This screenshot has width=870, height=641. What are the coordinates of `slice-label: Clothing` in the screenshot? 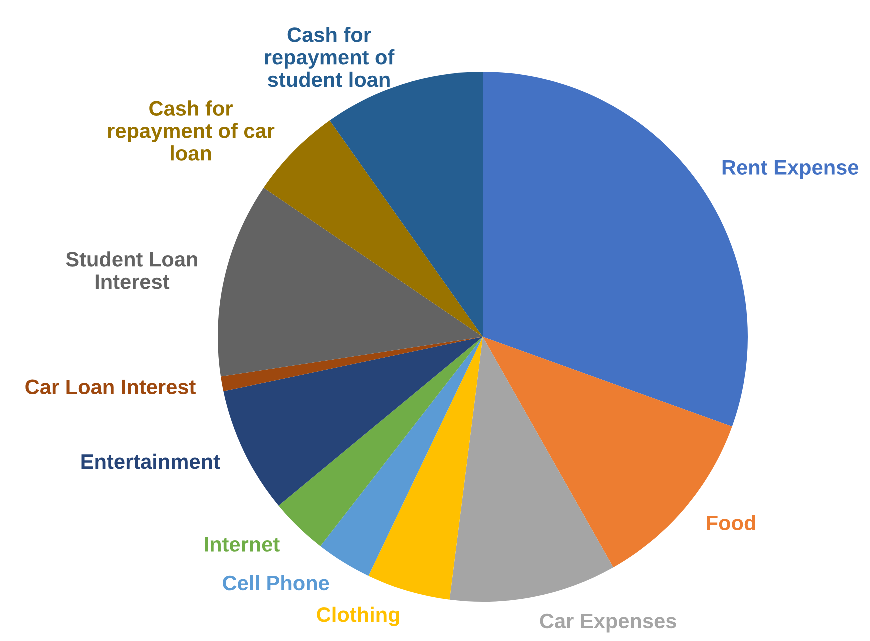 It's located at (358, 616).